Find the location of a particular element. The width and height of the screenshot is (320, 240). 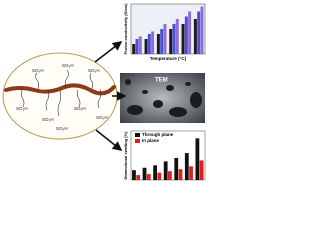

polymer-chain is located at coordinates (60, 89).